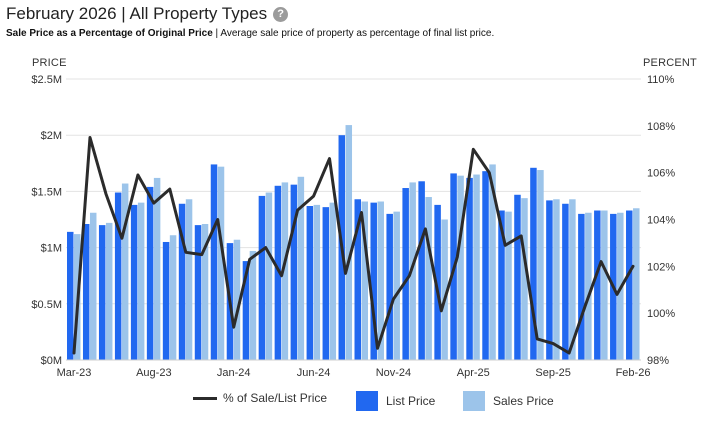 Image resolution: width=709 pixels, height=424 pixels. What do you see at coordinates (74, 373) in the screenshot?
I see `x-tick-label: Mar-23` at bounding box center [74, 373].